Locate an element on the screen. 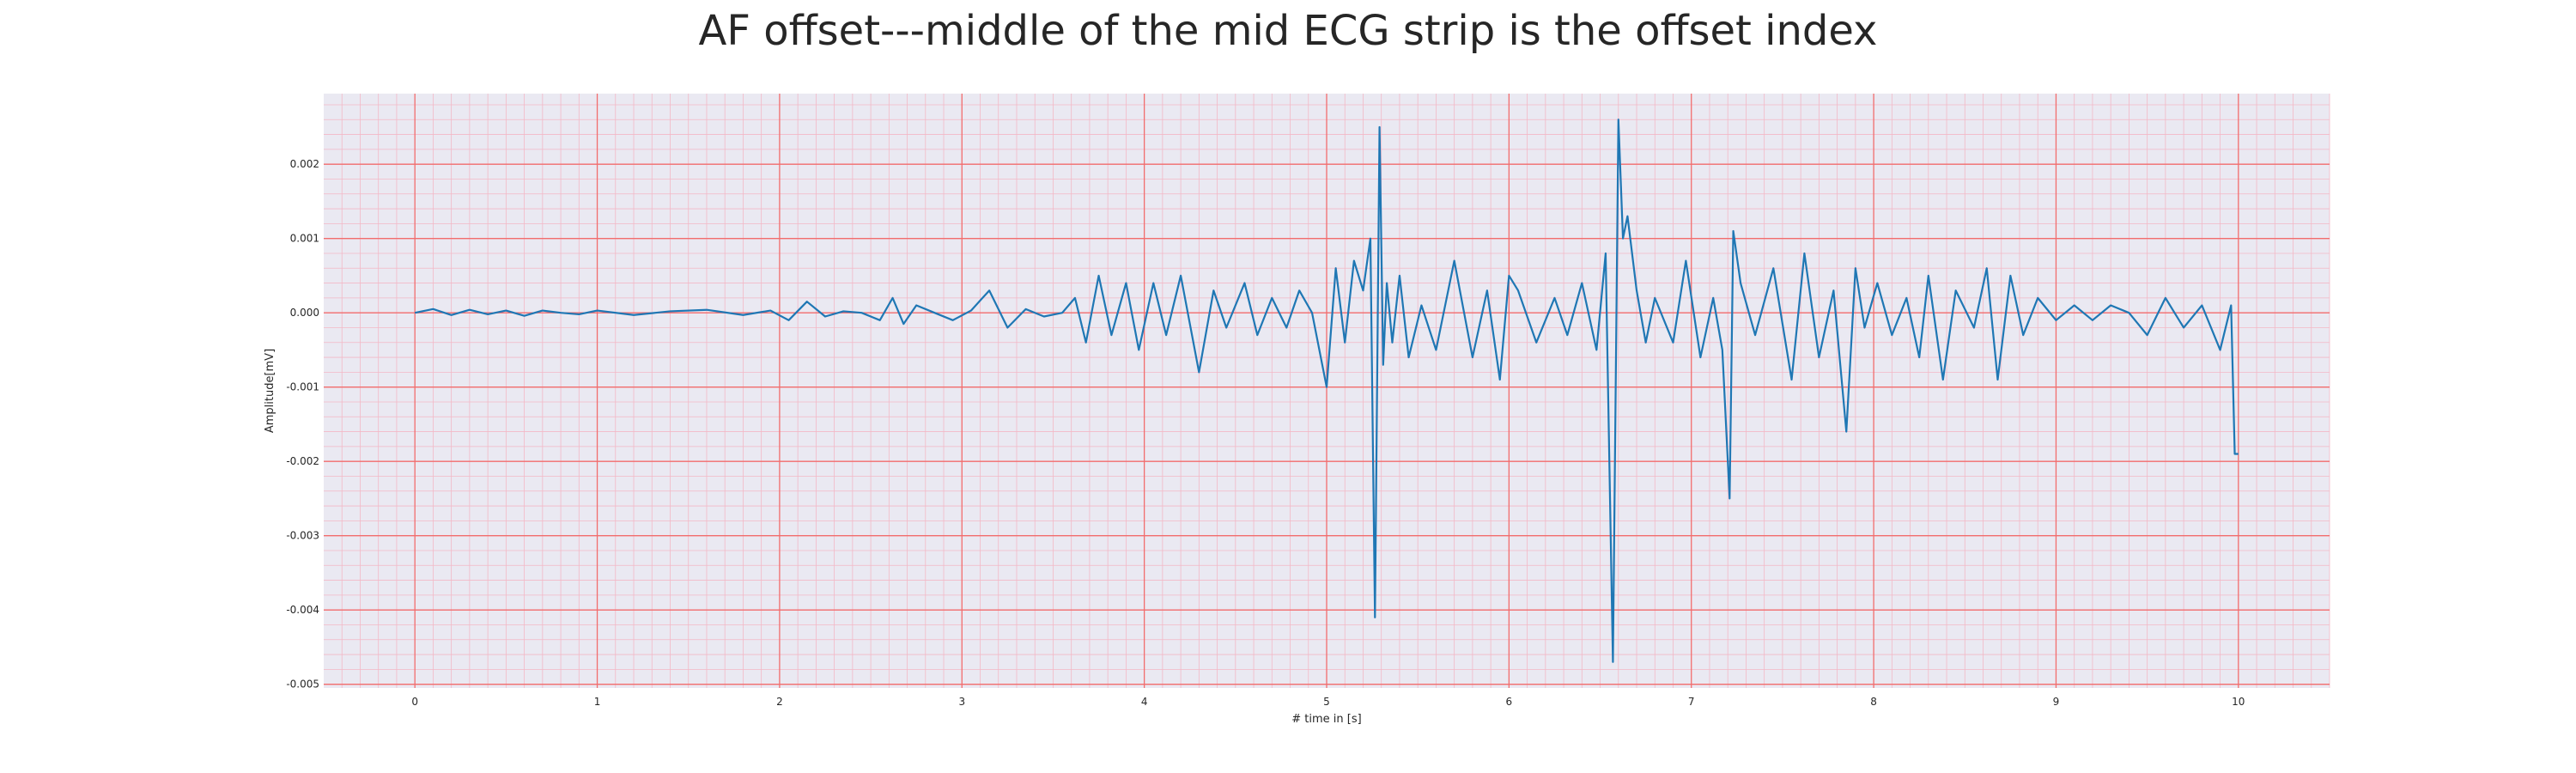 The image size is (2576, 773). x-tick-label: 0 is located at coordinates (414, 702).